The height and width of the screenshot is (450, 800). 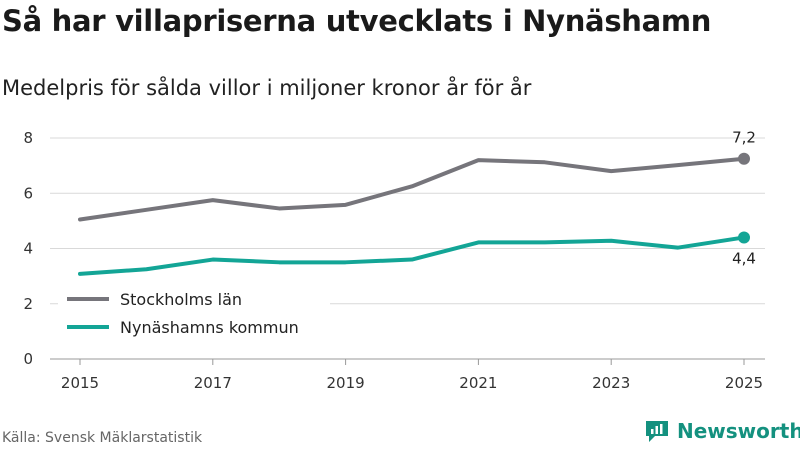 I want to click on x-tick-label: 2023, so click(x=611, y=383).